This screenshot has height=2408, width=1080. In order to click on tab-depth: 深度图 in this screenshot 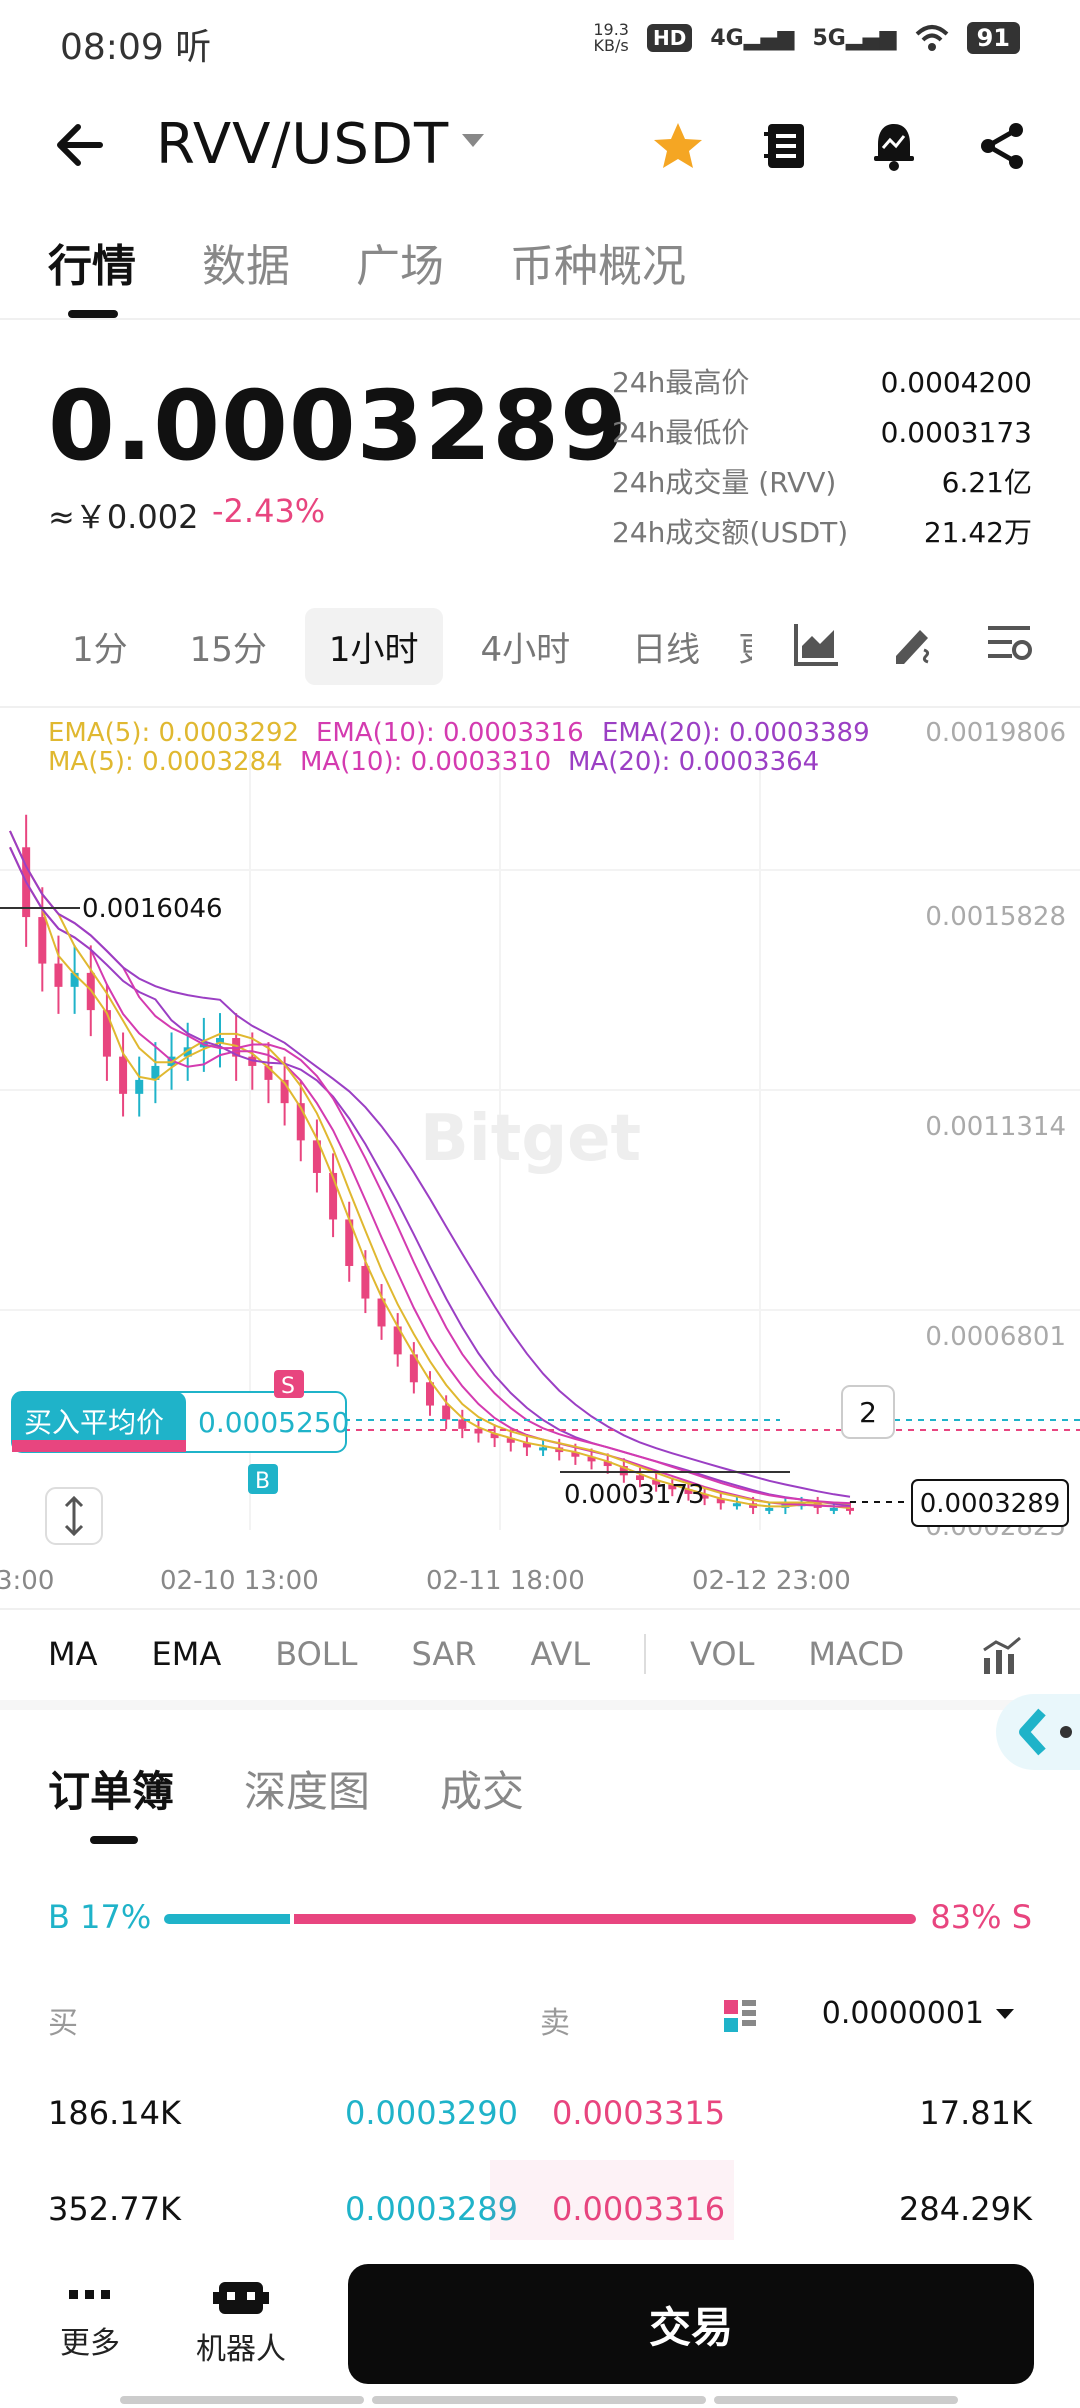, I will do `click(307, 1791)`.